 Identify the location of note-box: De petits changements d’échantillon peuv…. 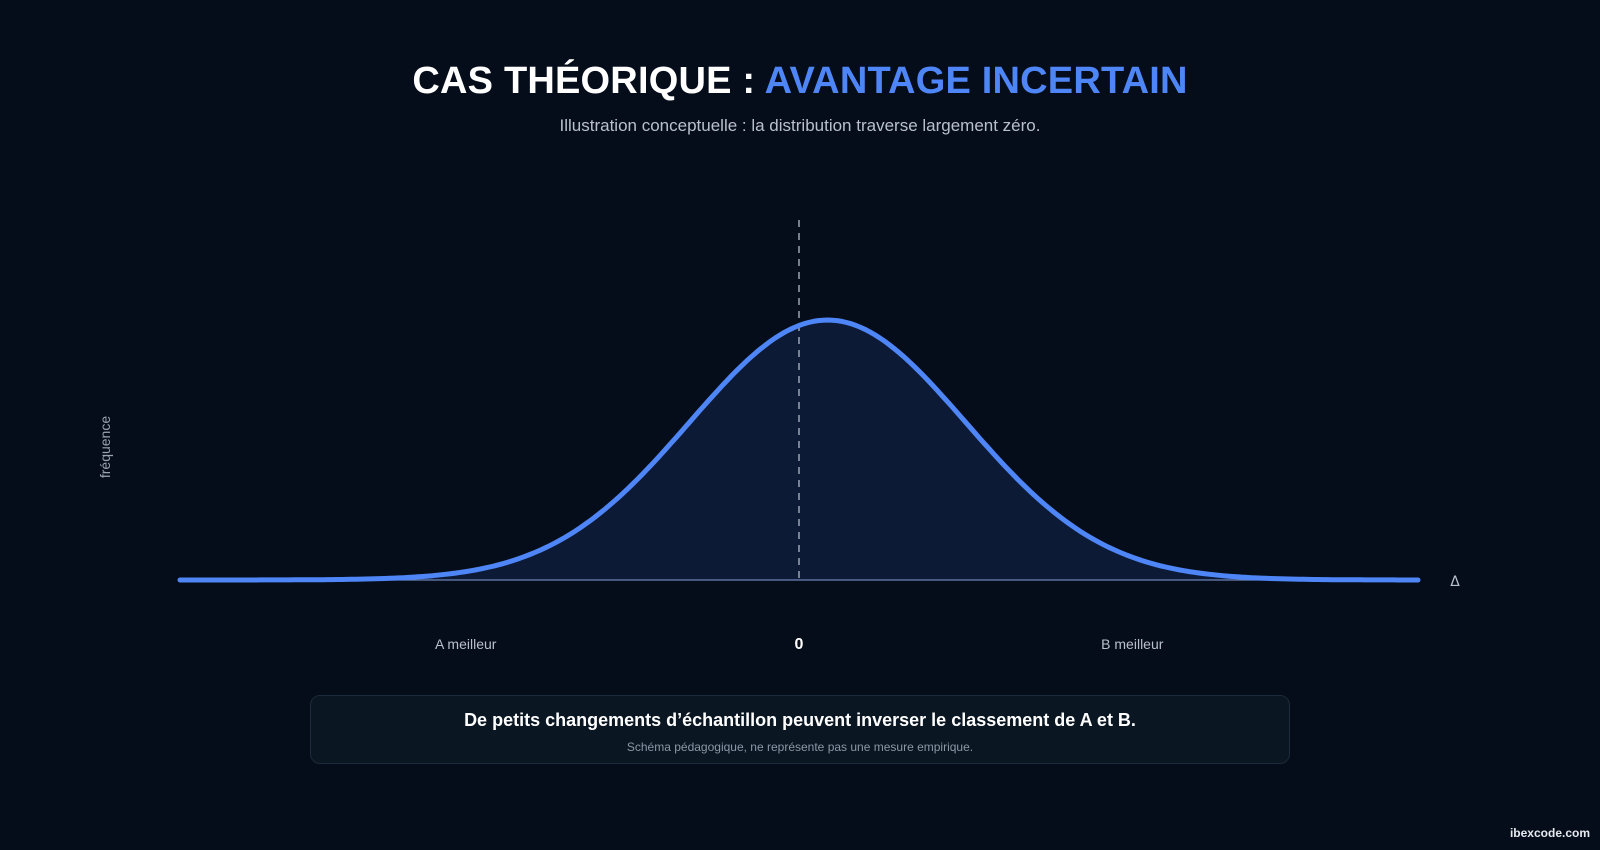
(800, 729).